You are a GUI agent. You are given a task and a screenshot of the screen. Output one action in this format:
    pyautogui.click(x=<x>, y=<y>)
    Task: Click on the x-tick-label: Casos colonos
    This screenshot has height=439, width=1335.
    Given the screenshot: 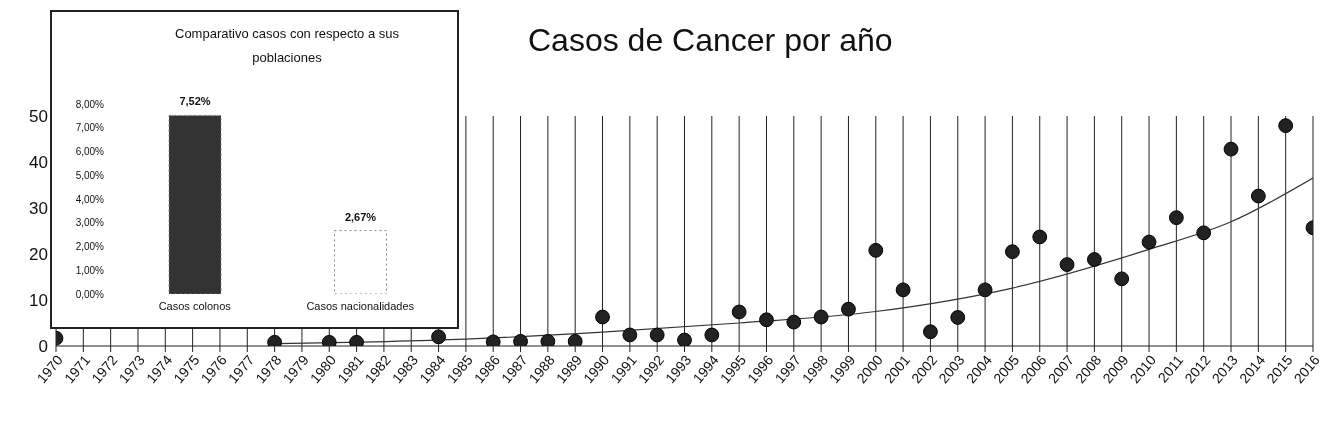 What is the action you would take?
    pyautogui.click(x=195, y=305)
    